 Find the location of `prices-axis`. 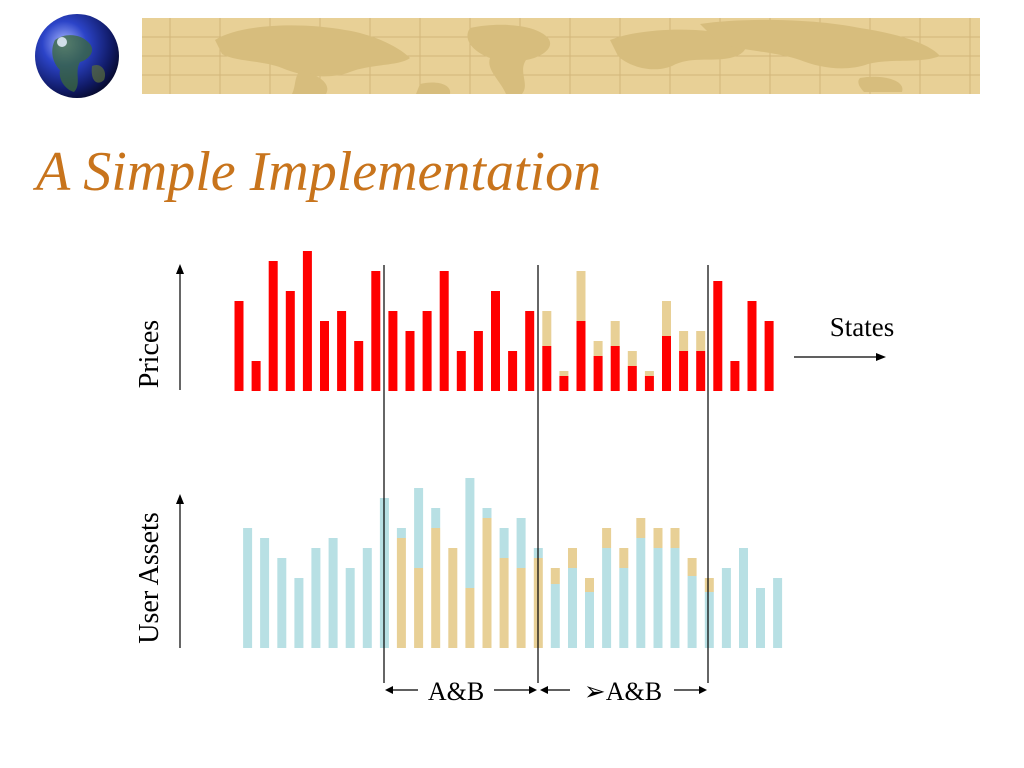

prices-axis is located at coordinates (180, 327).